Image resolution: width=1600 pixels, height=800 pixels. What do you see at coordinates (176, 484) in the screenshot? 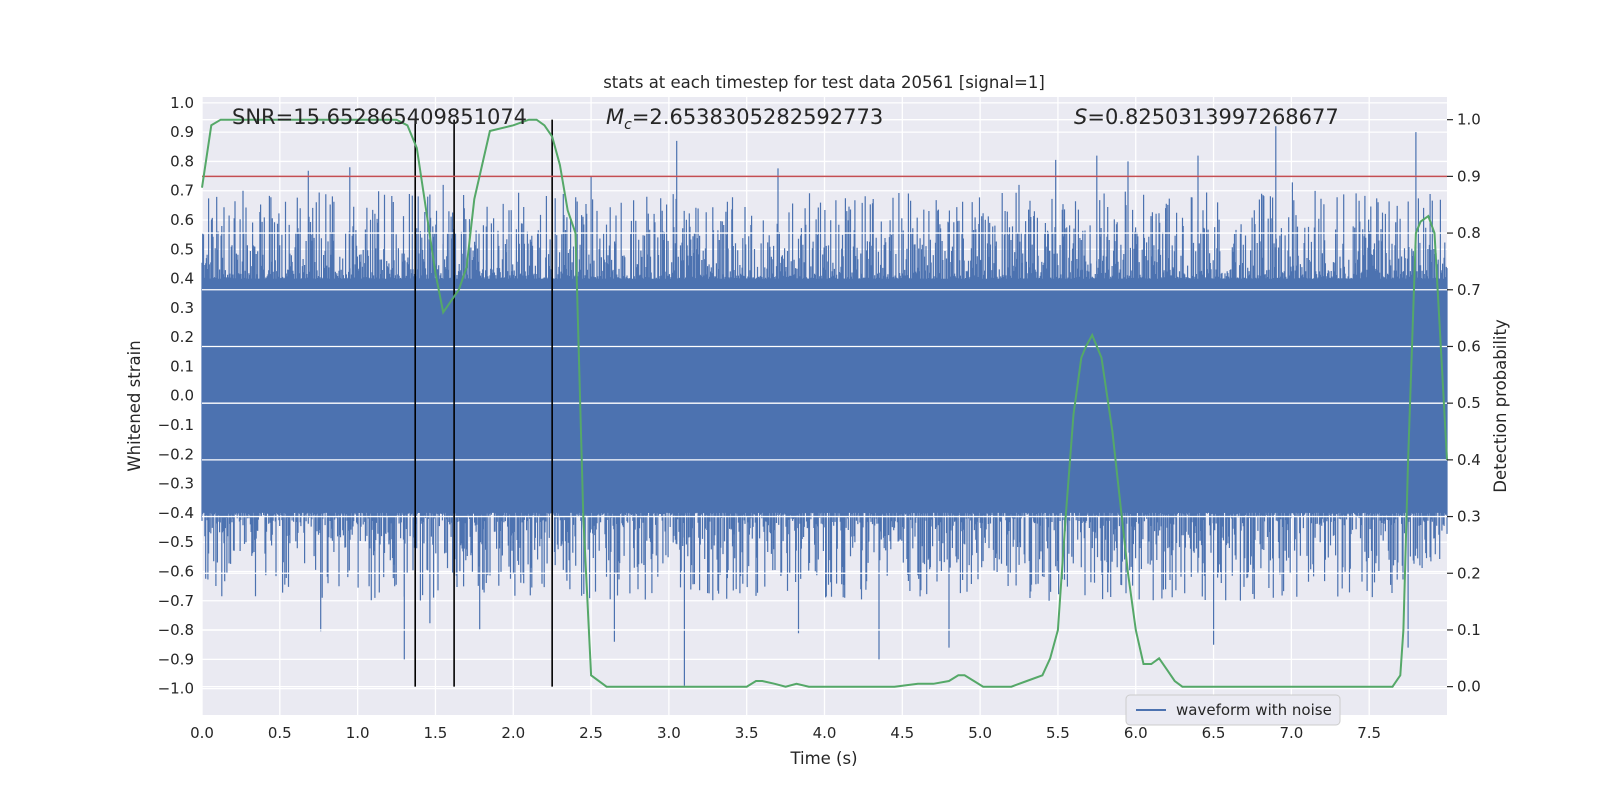
I see `y-left-tick-label: −0.3` at bounding box center [176, 484].